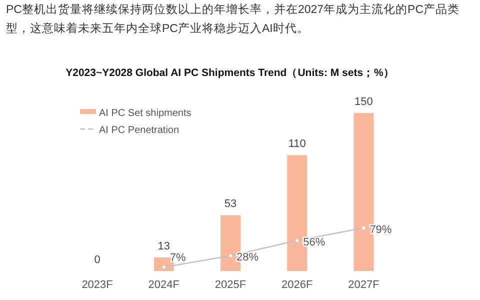  I want to click on legend-label: AI PC Set shipments, so click(145, 113).